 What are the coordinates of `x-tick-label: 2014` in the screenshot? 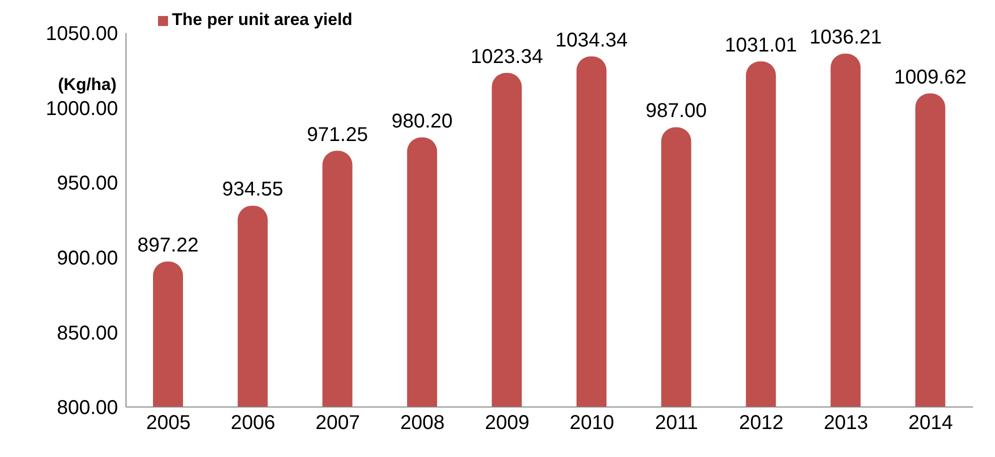 It's located at (930, 423).